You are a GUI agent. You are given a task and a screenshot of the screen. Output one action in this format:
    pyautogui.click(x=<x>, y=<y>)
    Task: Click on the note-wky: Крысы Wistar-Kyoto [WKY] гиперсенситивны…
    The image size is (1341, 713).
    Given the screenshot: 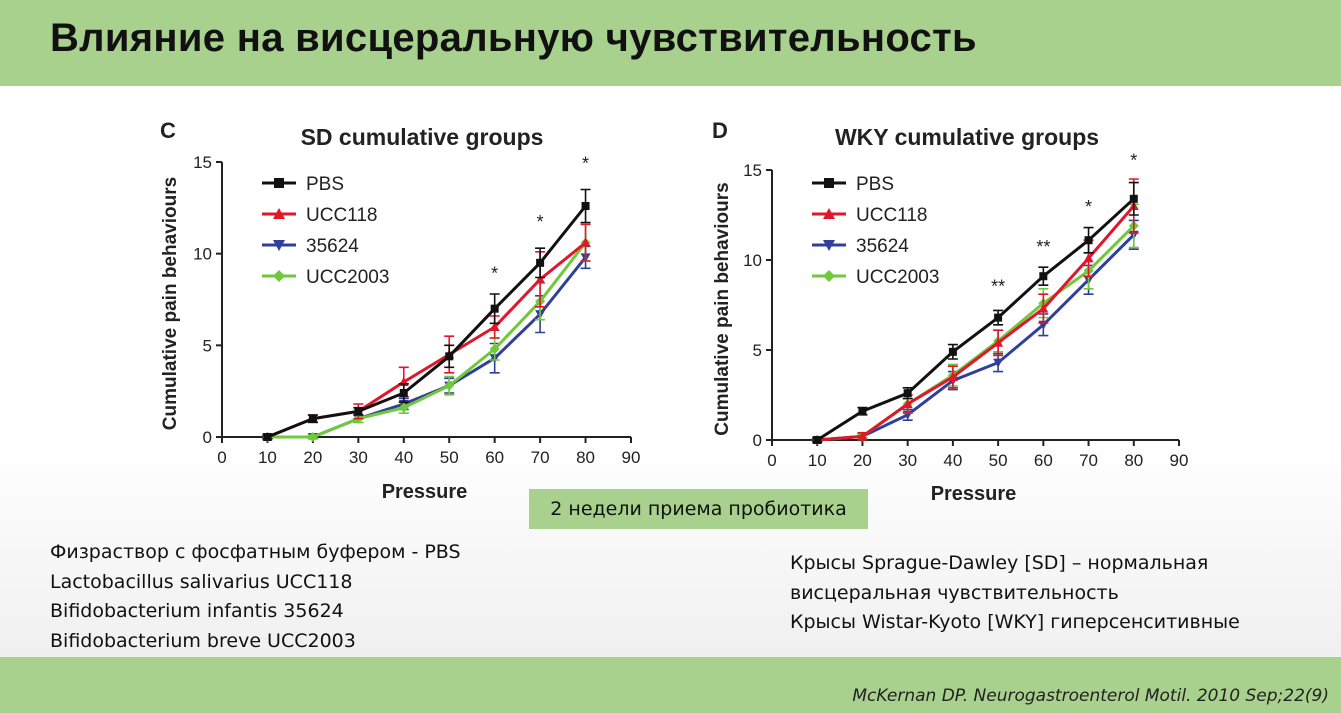 What is the action you would take?
    pyautogui.click(x=1015, y=622)
    